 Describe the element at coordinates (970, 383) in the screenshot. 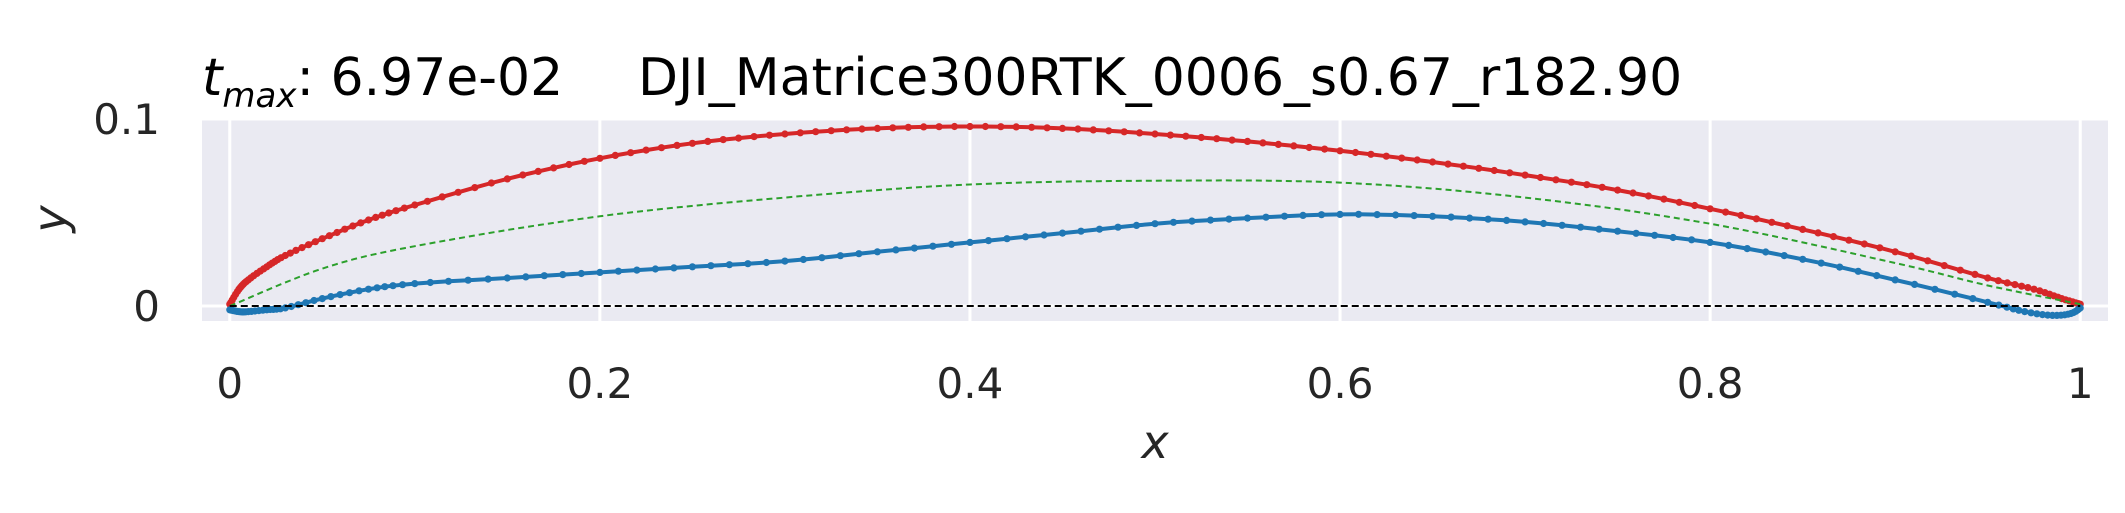

I see `x-tick-label: 0.4` at that location.